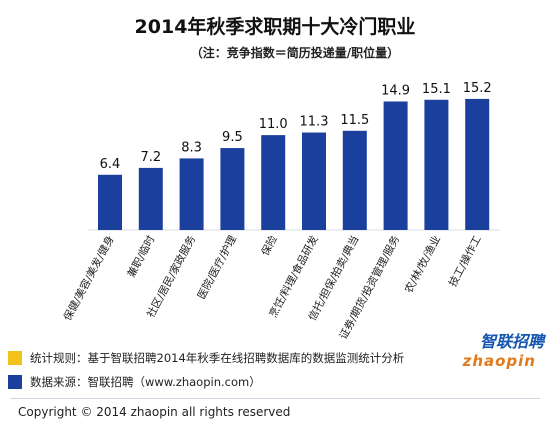  I want to click on rule-text: 统计规则：基于智联招聘2014年秋季在线招聘数据库的数据监测统计分析, so click(217, 358).